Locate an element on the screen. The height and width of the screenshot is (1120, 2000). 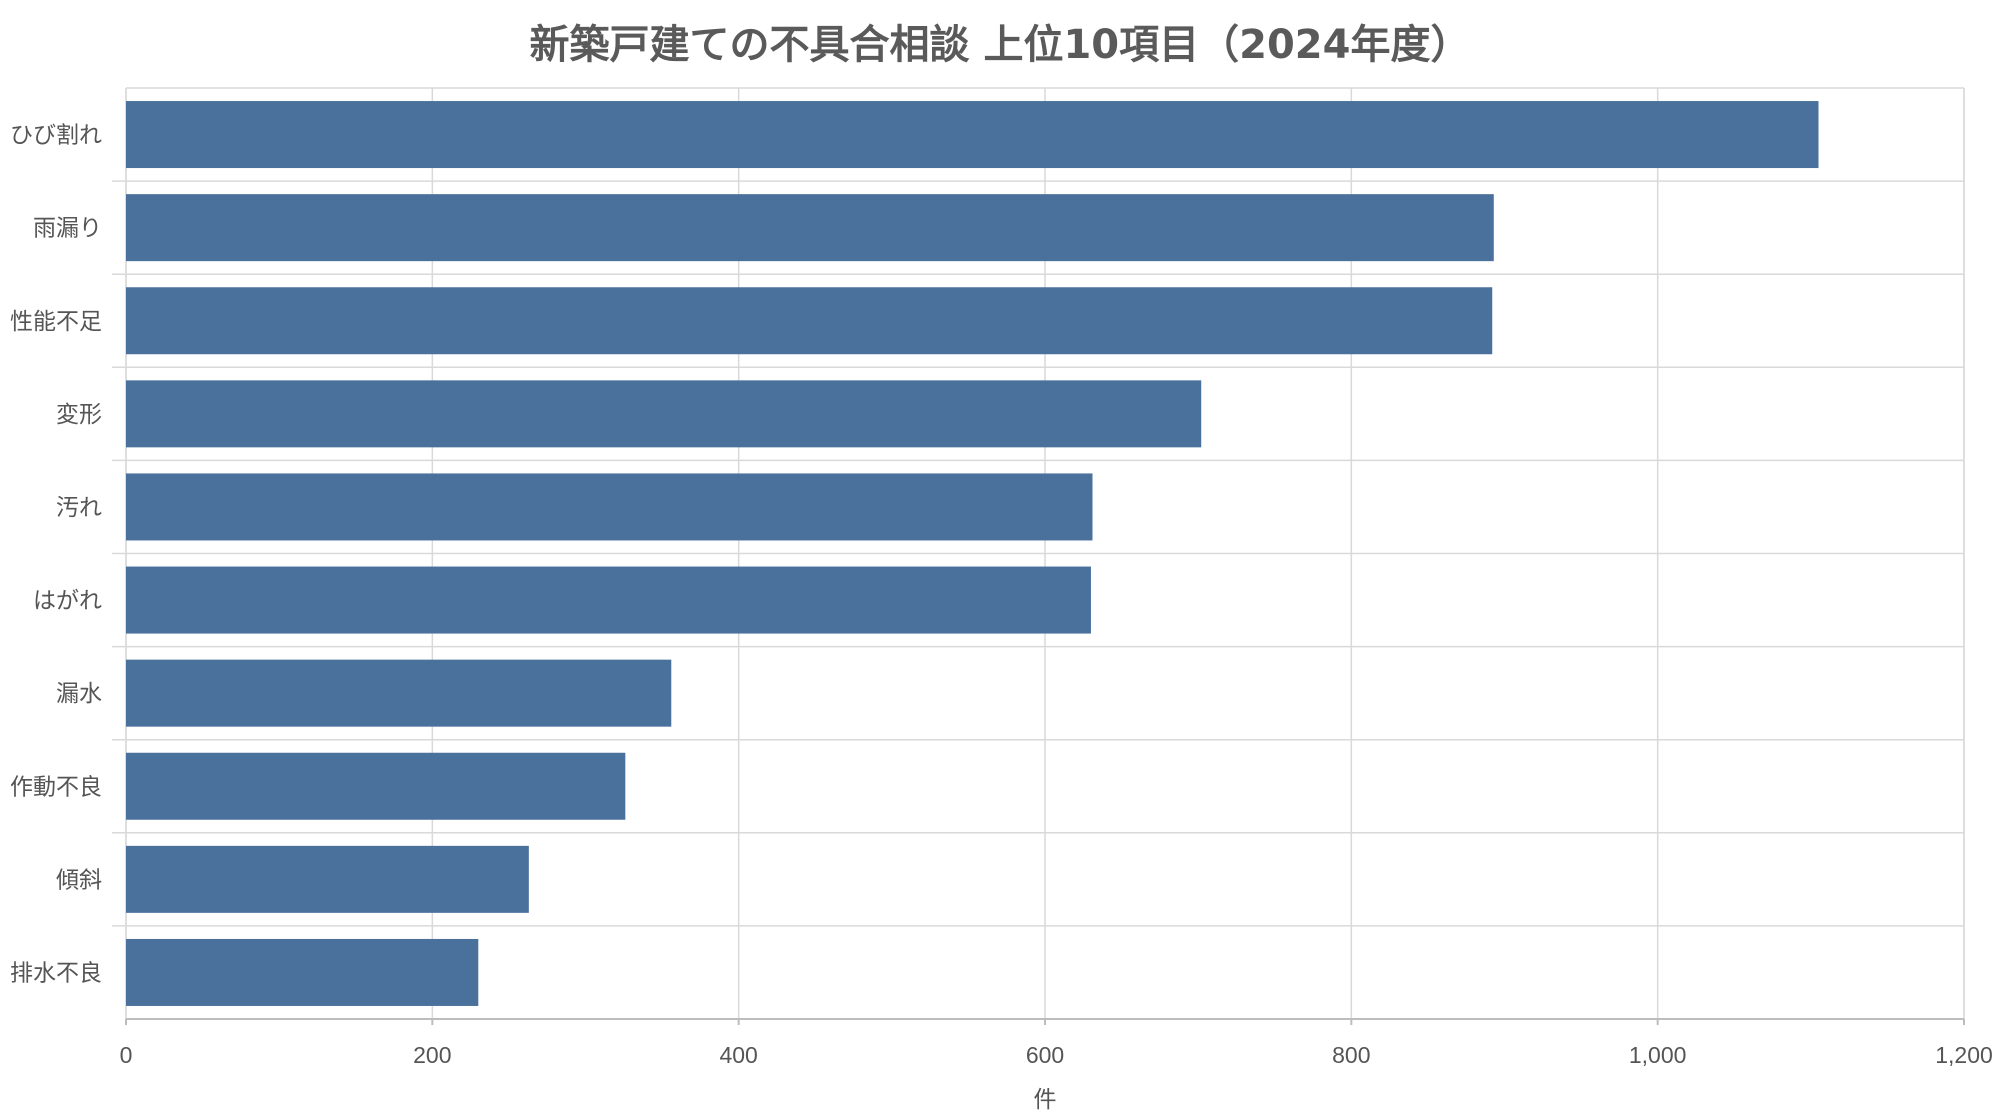
x-tick-label: 600 is located at coordinates (1045, 1055).